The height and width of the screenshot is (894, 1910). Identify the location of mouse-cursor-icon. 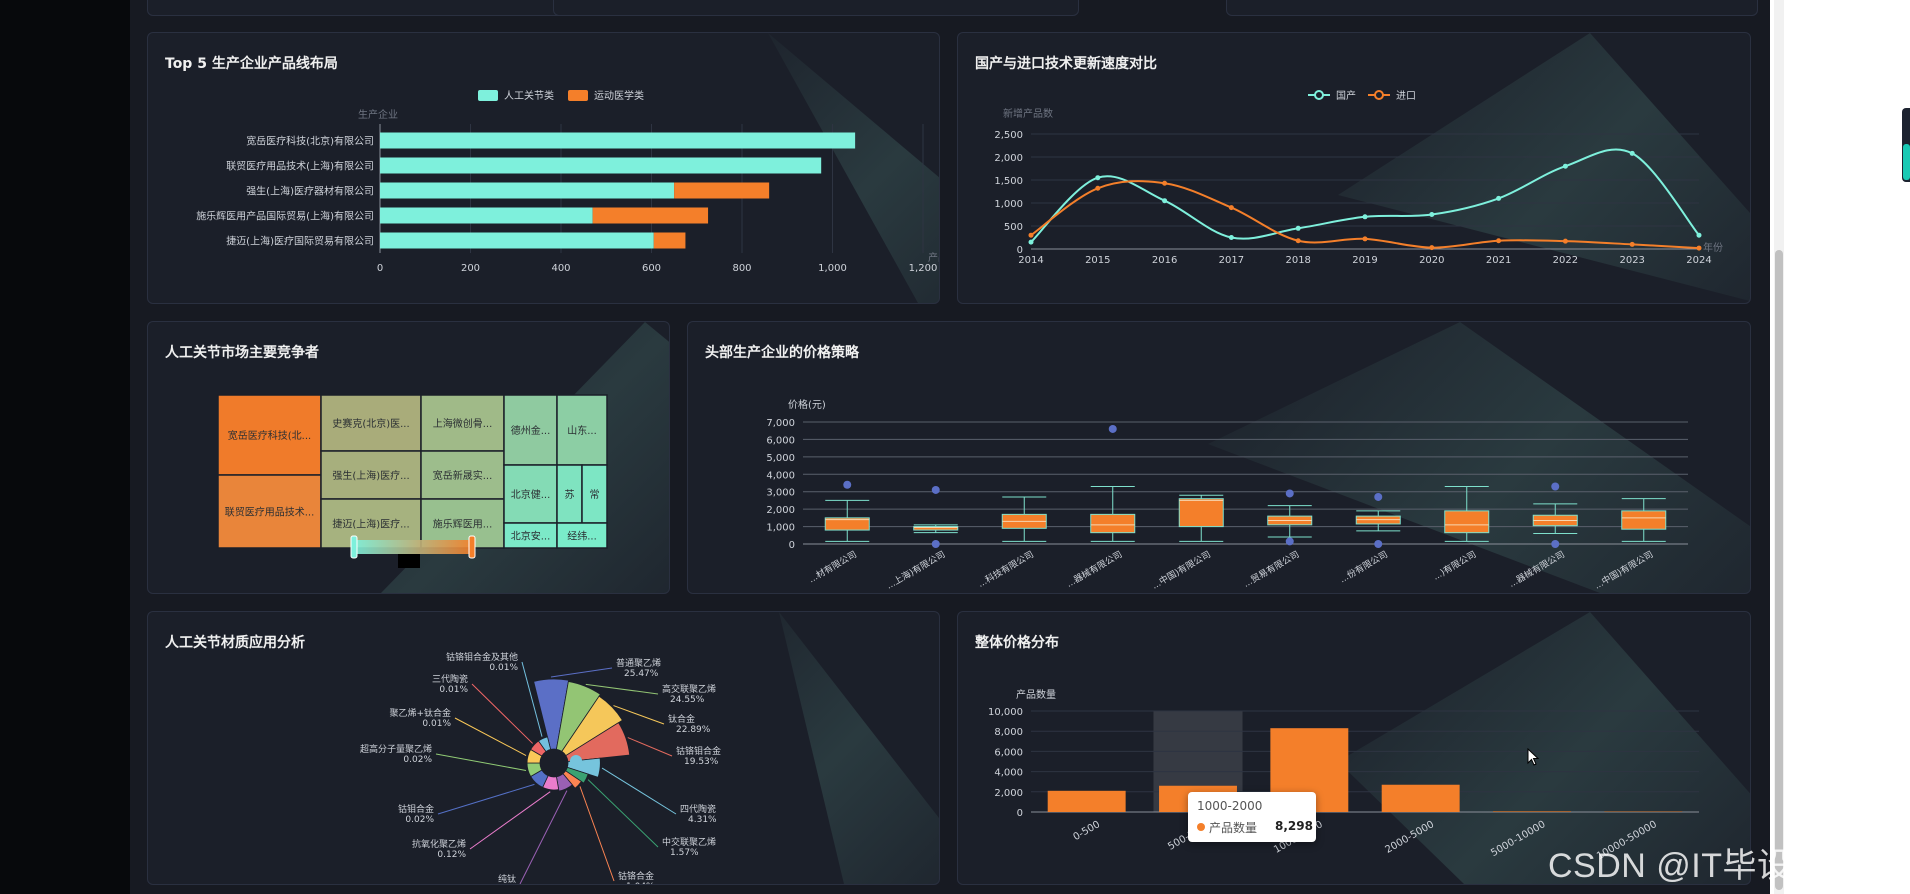
(1533, 757).